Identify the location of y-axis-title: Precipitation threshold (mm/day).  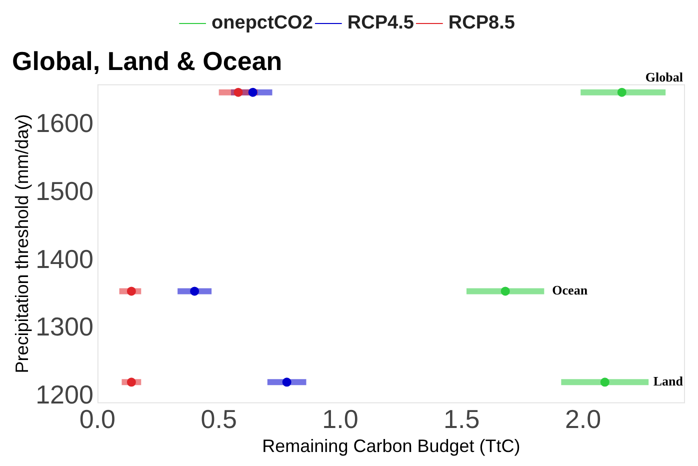
(22, 244).